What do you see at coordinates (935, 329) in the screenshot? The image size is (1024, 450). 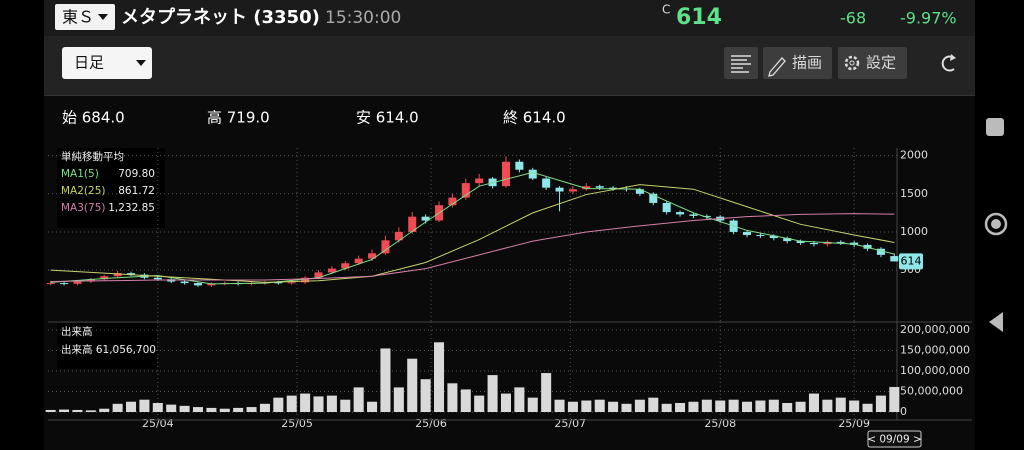 I see `y-tick-label: 200,000,000` at bounding box center [935, 329].